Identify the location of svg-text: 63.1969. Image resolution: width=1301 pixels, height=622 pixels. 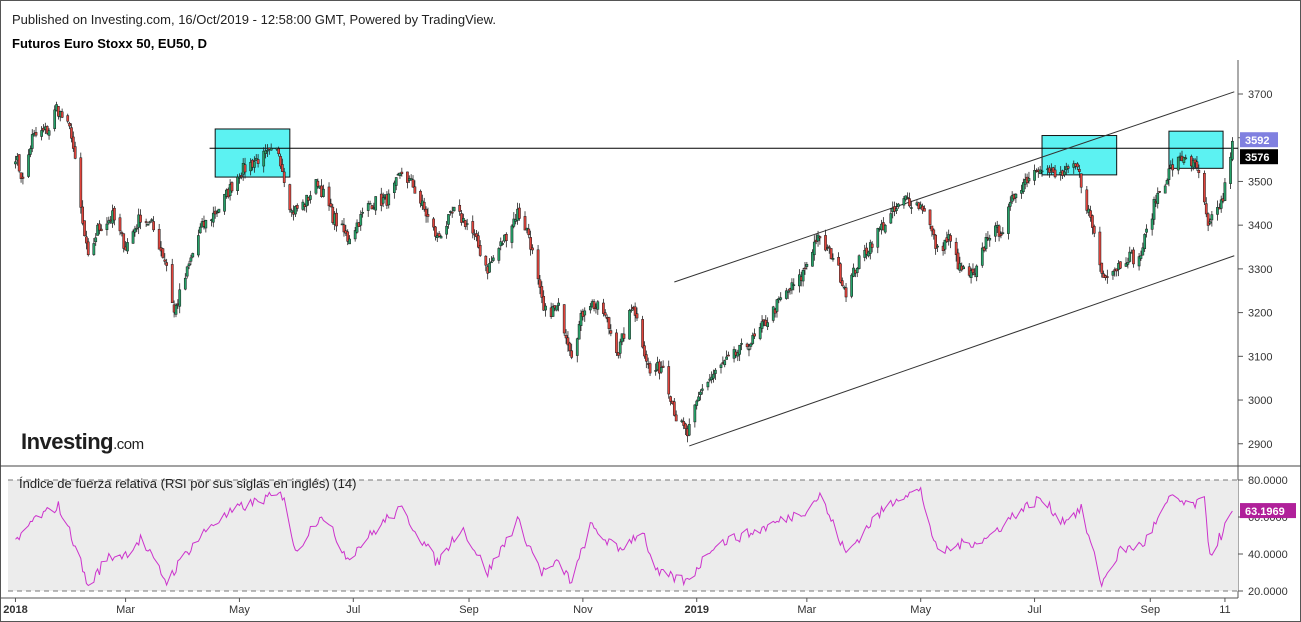
(1265, 512).